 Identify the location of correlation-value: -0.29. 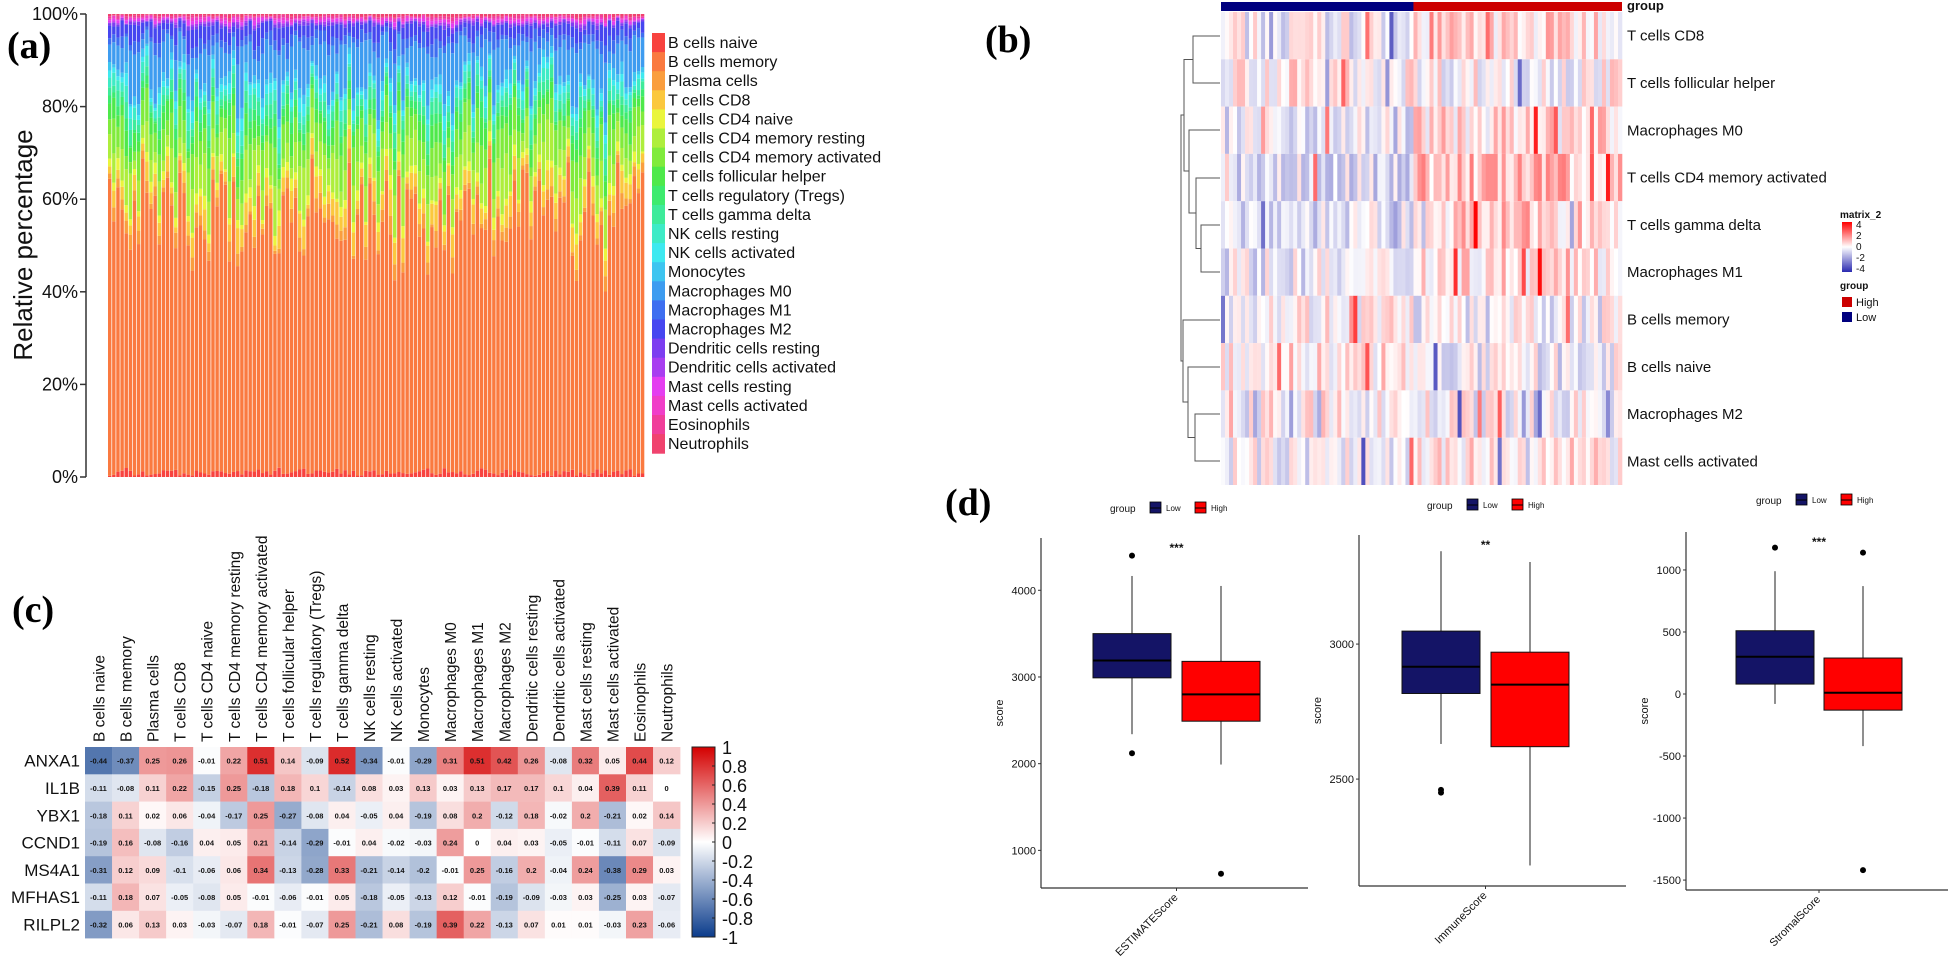
(423, 761).